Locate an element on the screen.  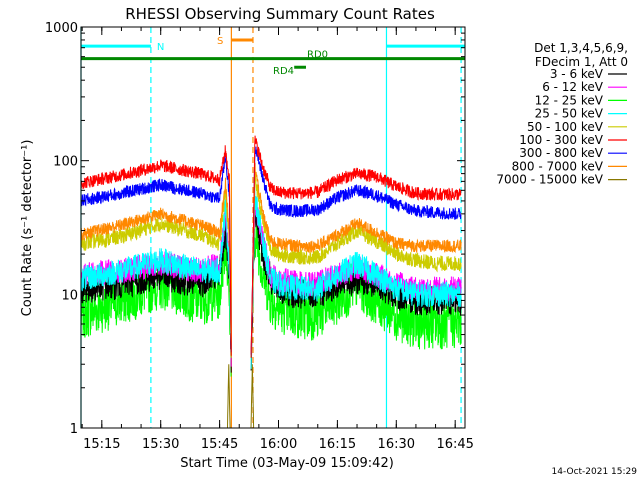
legend-label-8: 7000 - 15000 keV is located at coordinates (549, 180).